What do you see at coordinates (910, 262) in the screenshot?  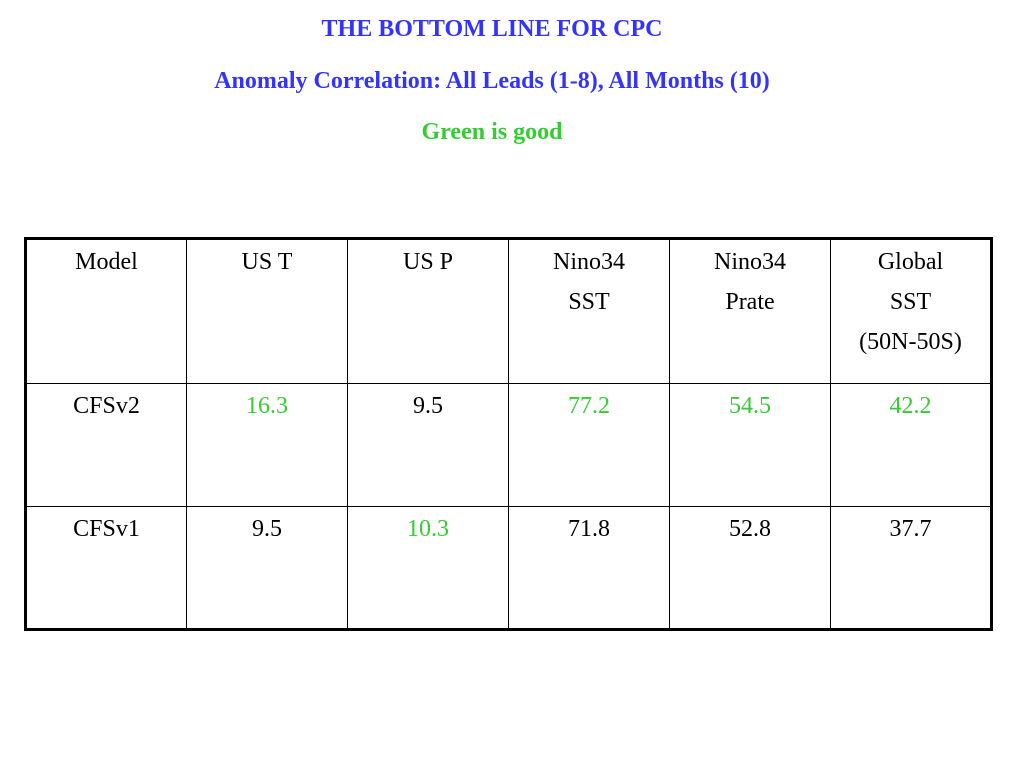 I see `header-text: Global` at bounding box center [910, 262].